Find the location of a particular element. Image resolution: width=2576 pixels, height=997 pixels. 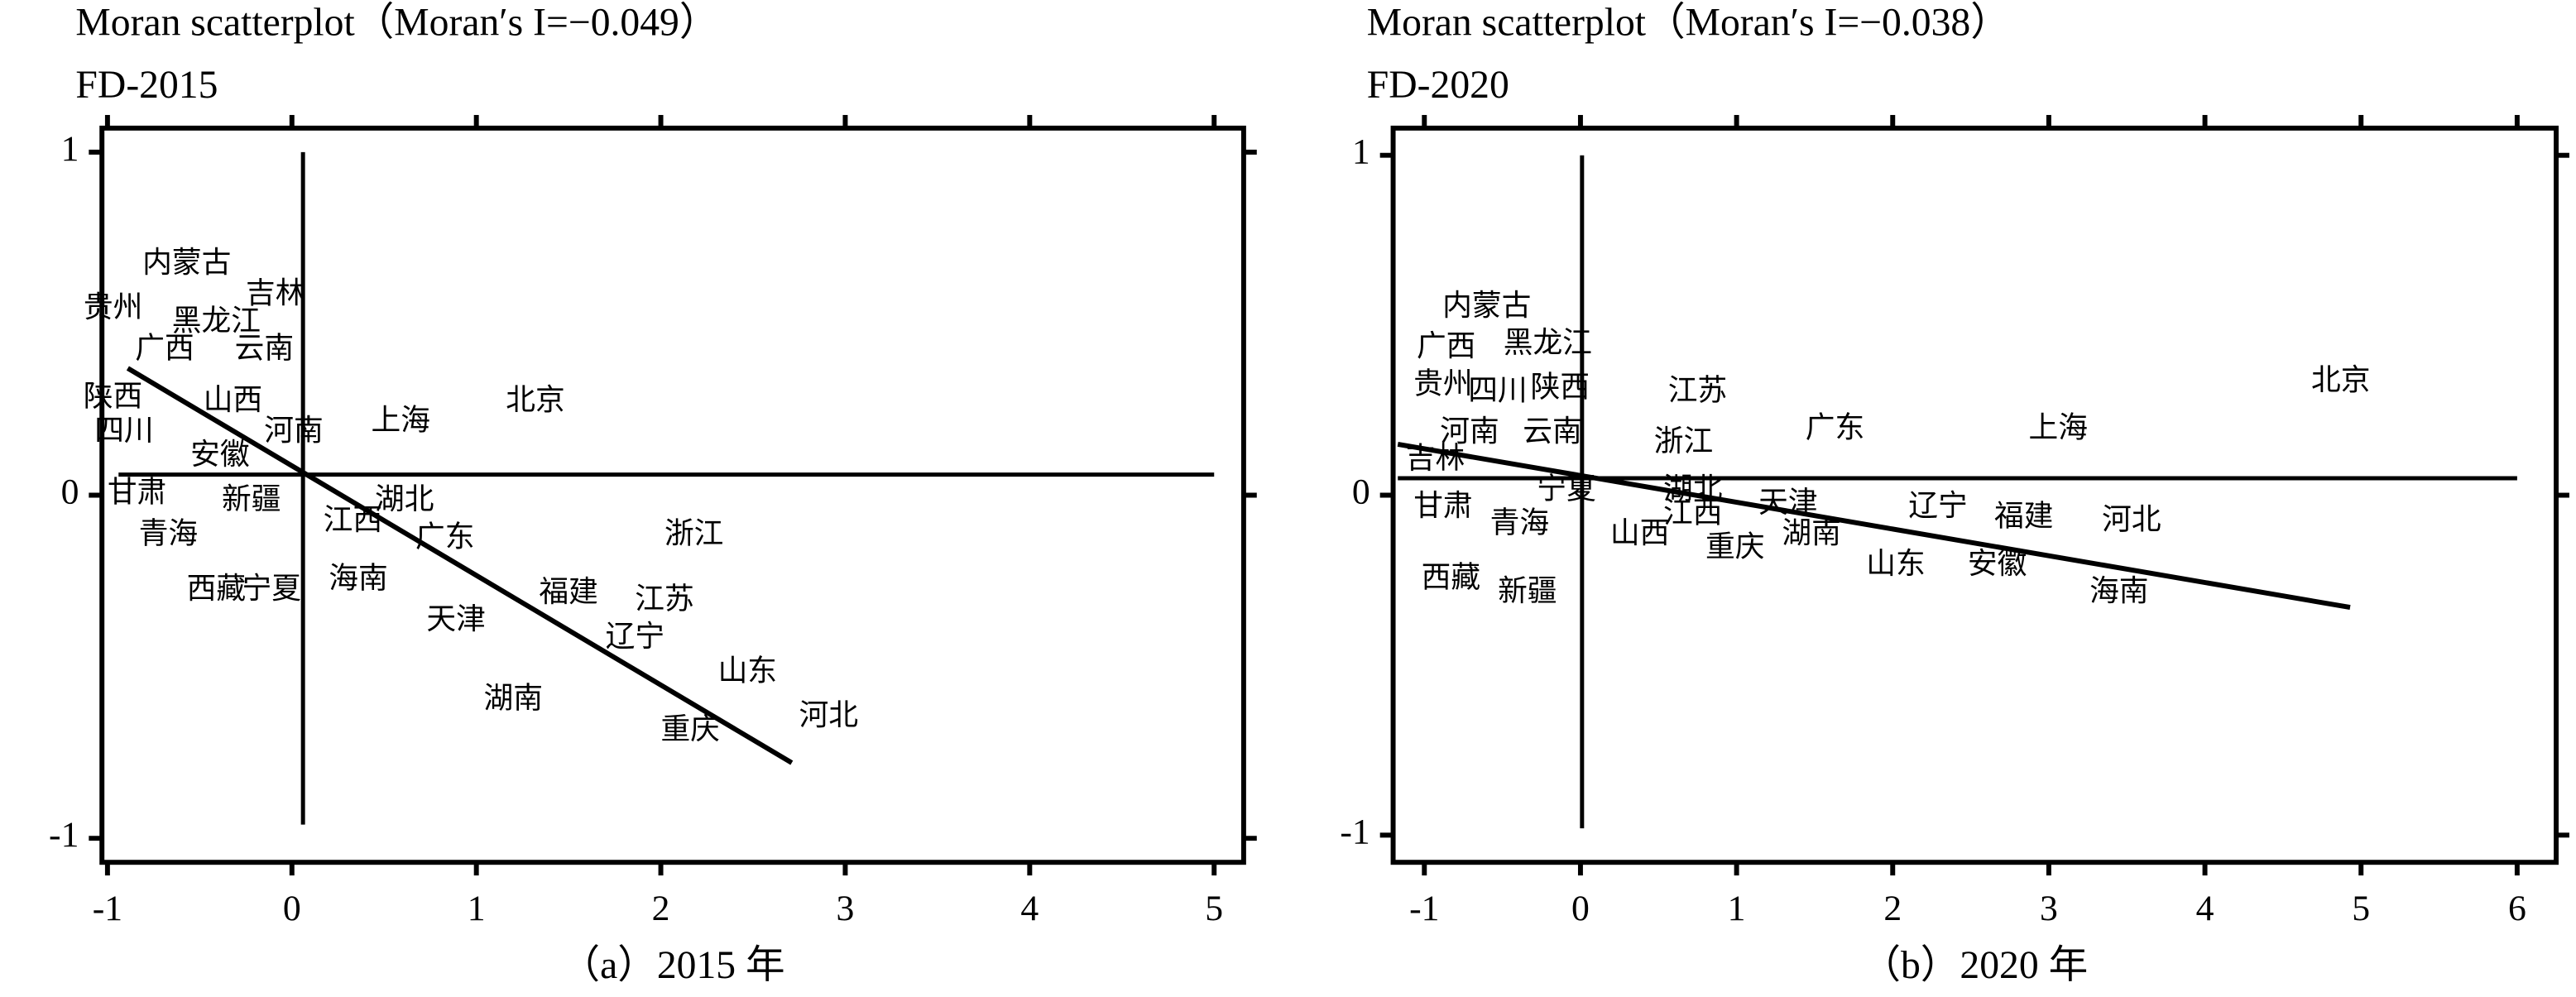

chart-title: Moran scatterplot（Moran′s I=−0.038） is located at coordinates (1689, 23).